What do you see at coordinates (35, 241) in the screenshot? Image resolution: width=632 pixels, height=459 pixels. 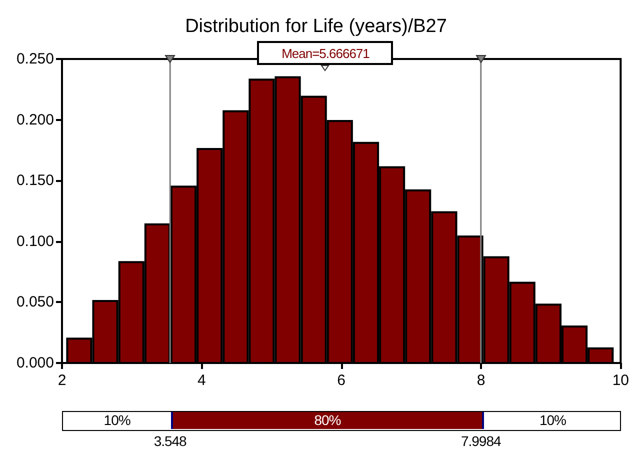 I see `y-tick-label: 0.100` at bounding box center [35, 241].